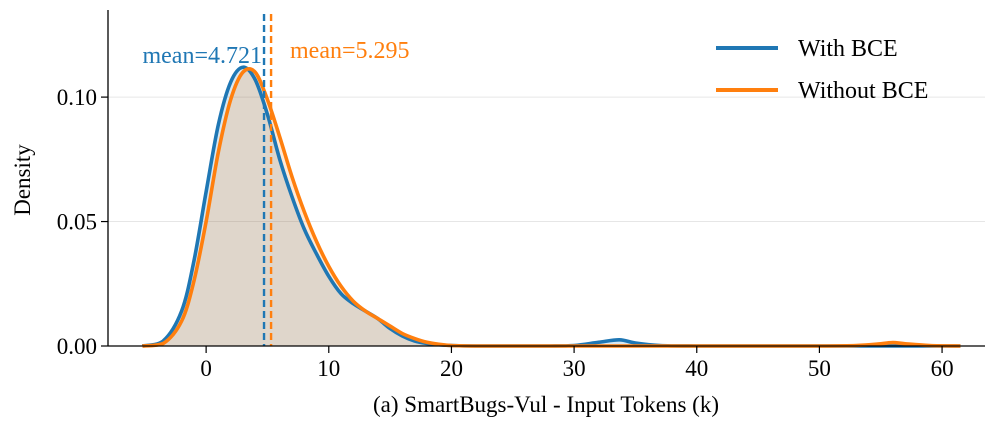 This screenshot has width=997, height=429. What do you see at coordinates (350, 51) in the screenshot?
I see `mean-annotation-without-bce: mean=5.295` at bounding box center [350, 51].